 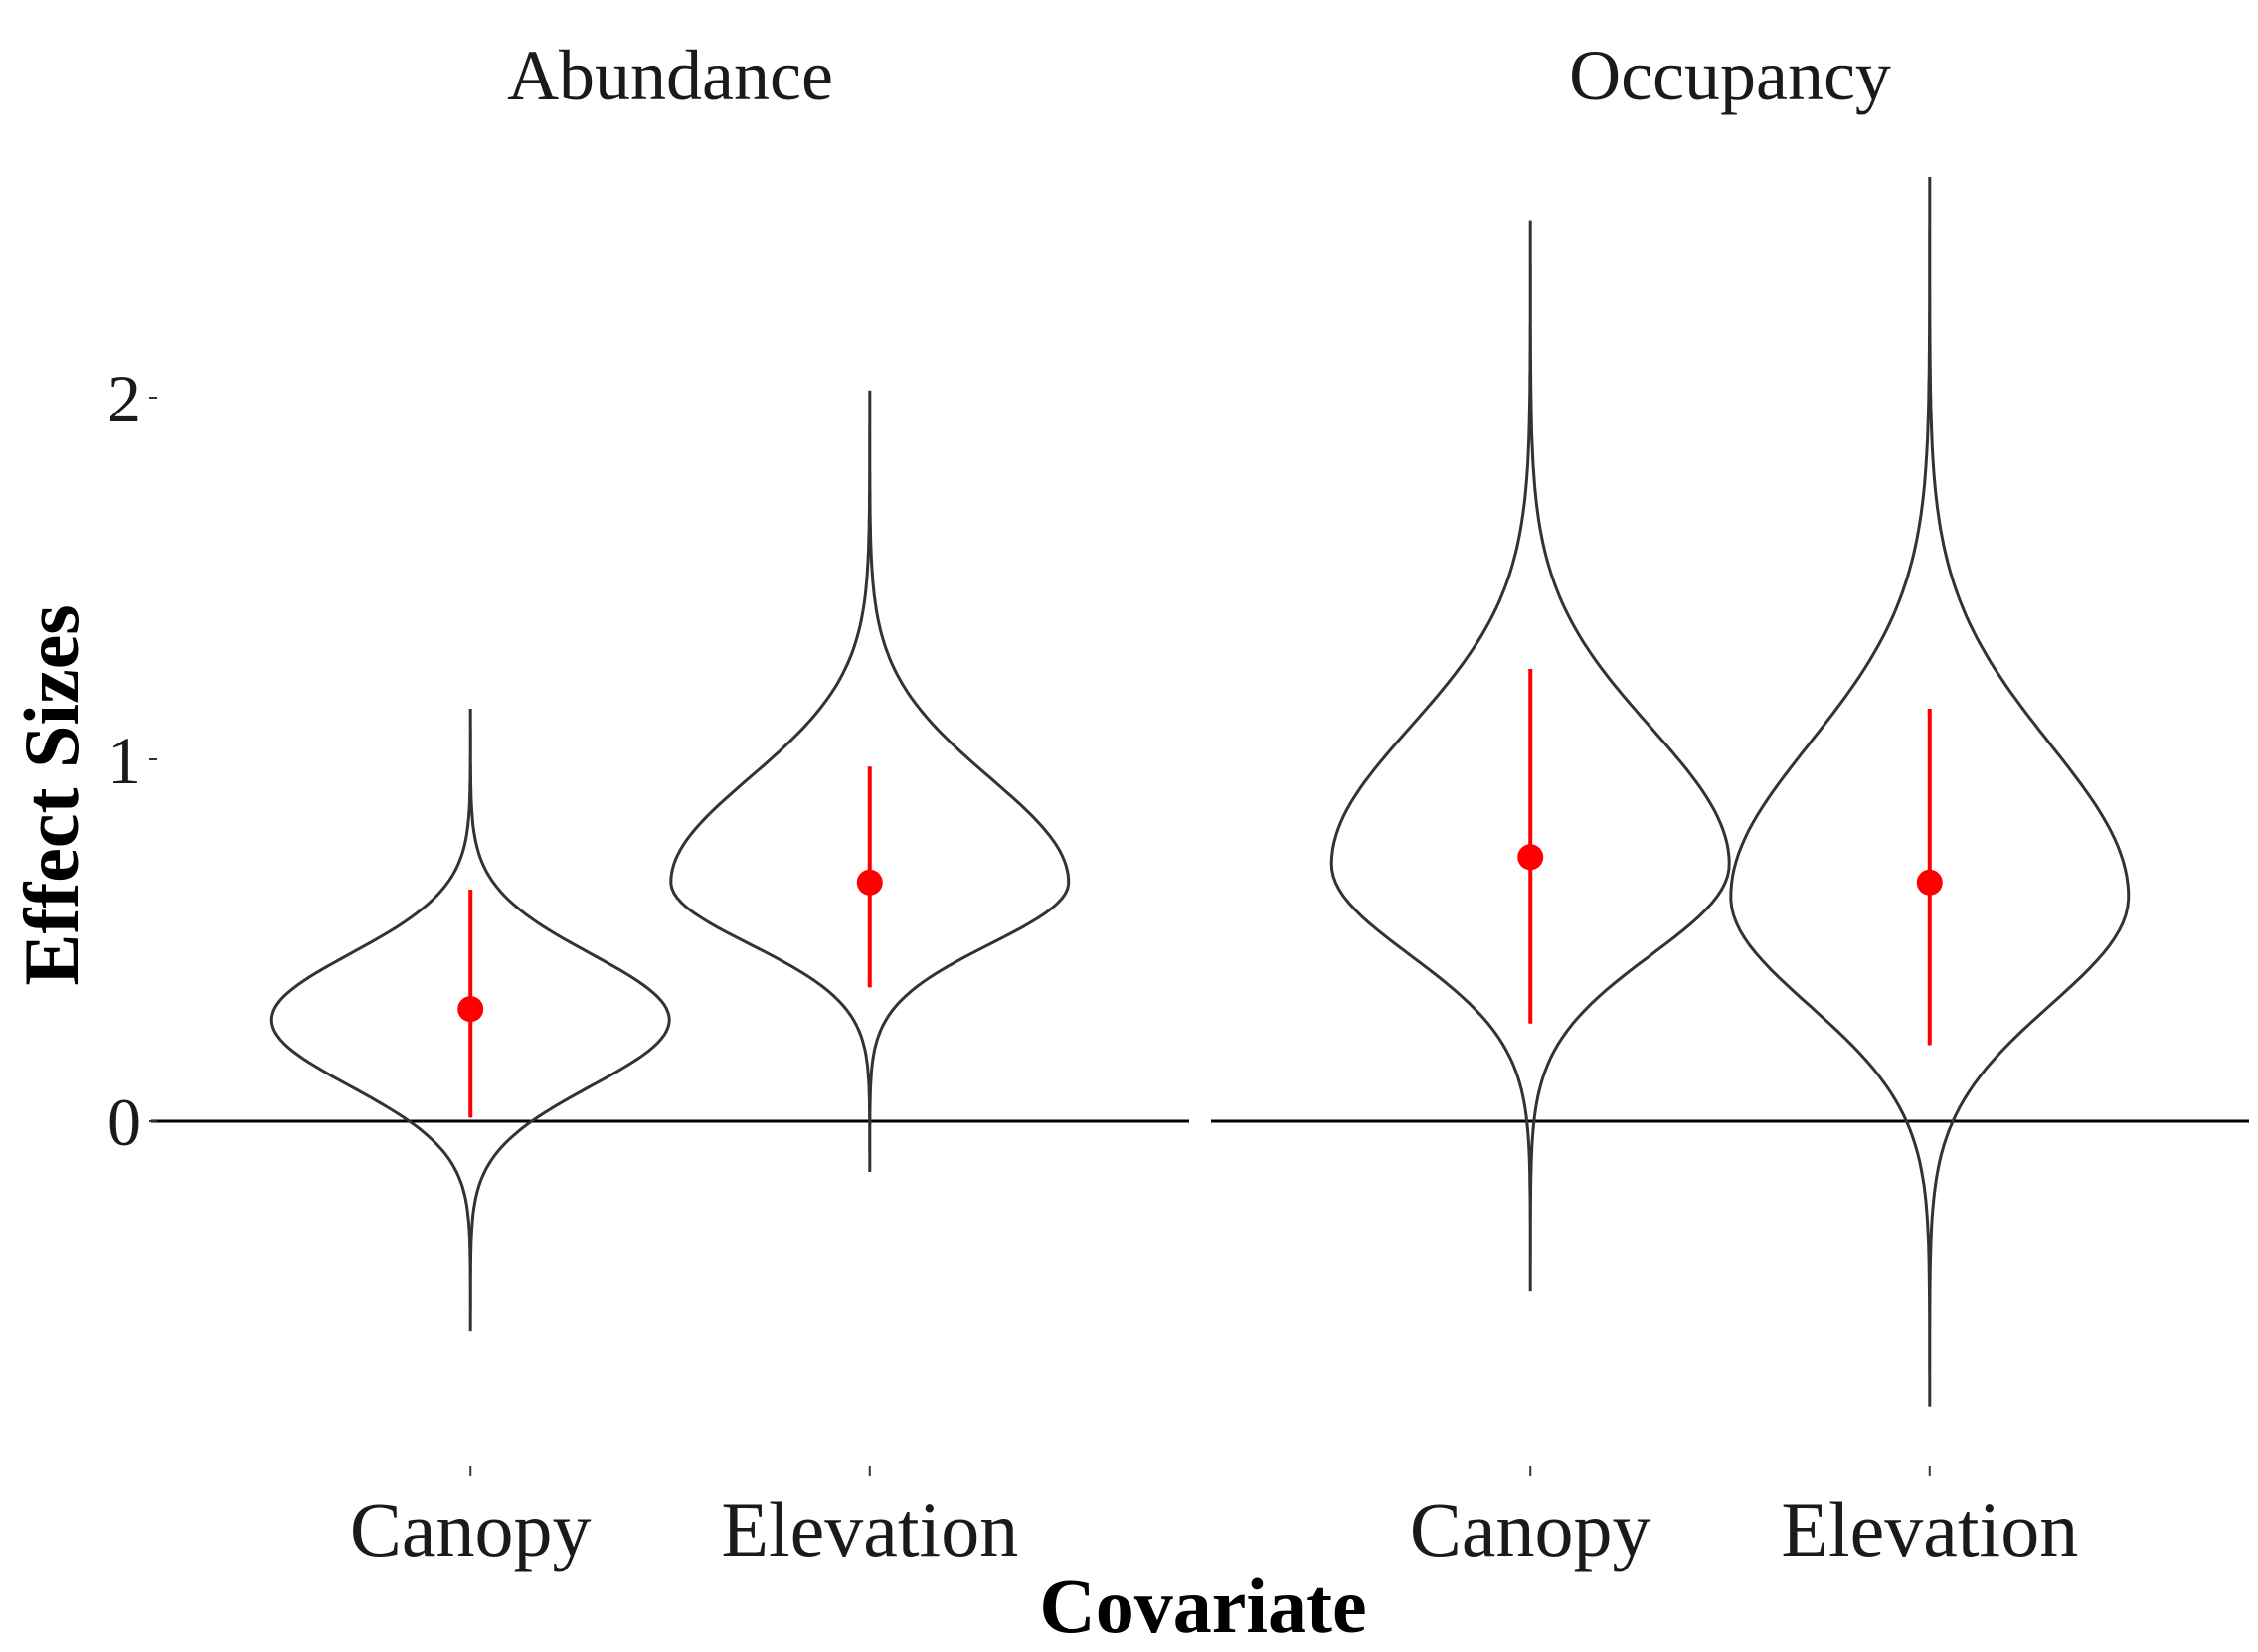 What do you see at coordinates (1730, 75) in the screenshot?
I see `facet-strip-title: Occupancy` at bounding box center [1730, 75].